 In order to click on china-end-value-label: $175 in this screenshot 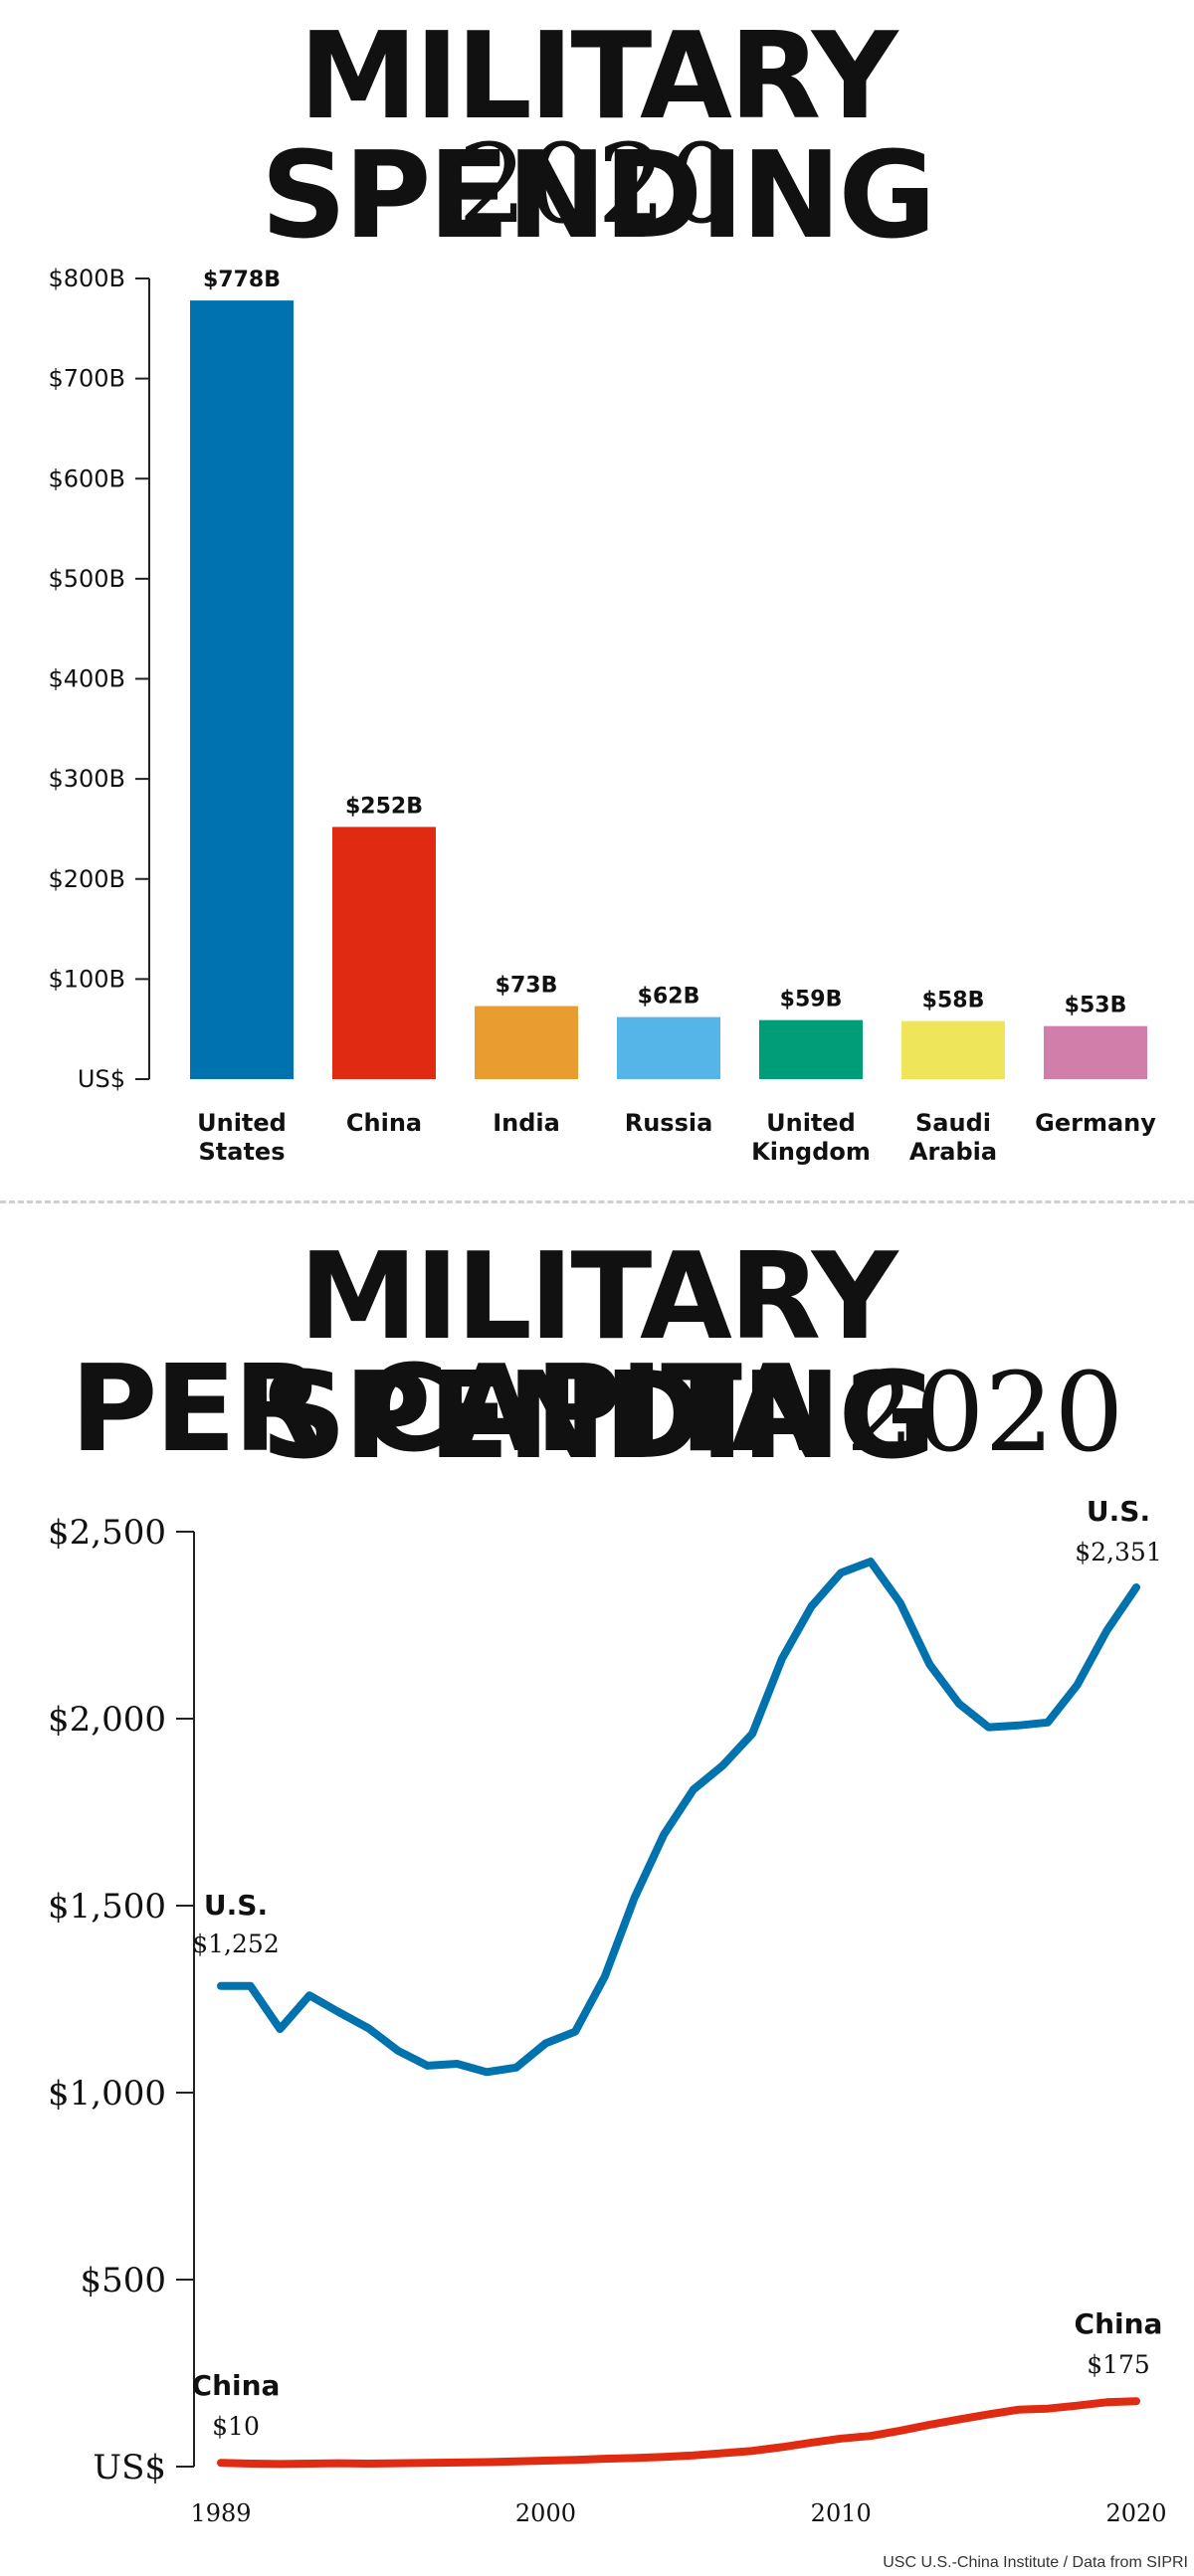, I will do `click(1118, 2364)`.